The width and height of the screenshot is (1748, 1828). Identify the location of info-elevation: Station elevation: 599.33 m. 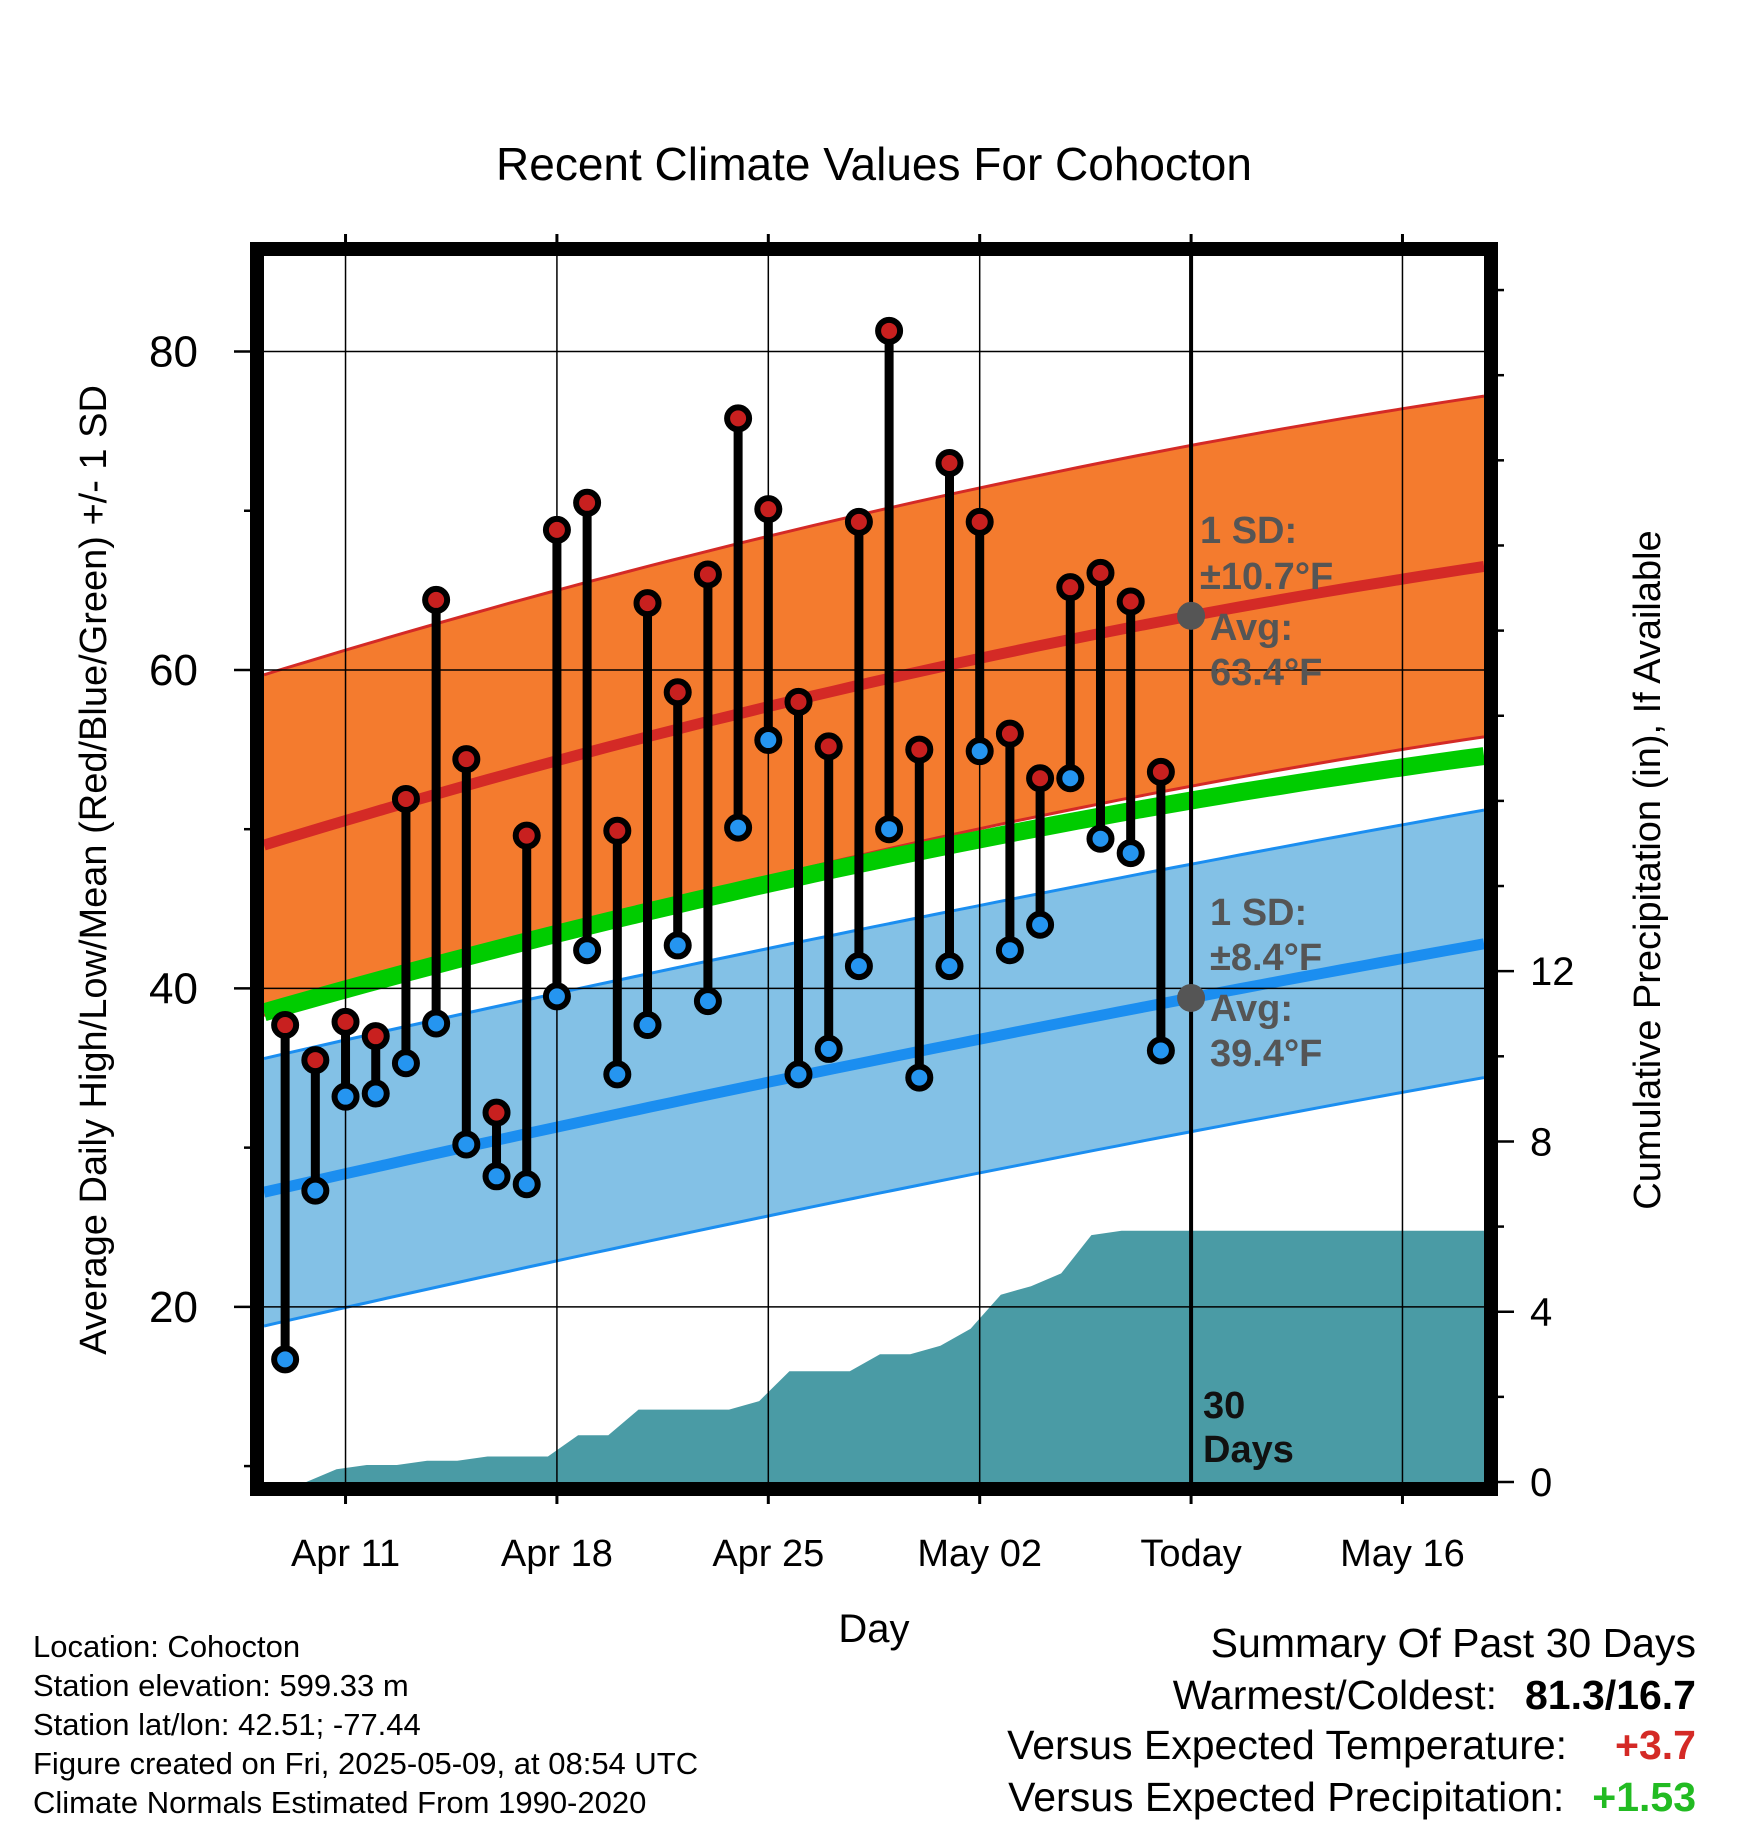
(221, 1685).